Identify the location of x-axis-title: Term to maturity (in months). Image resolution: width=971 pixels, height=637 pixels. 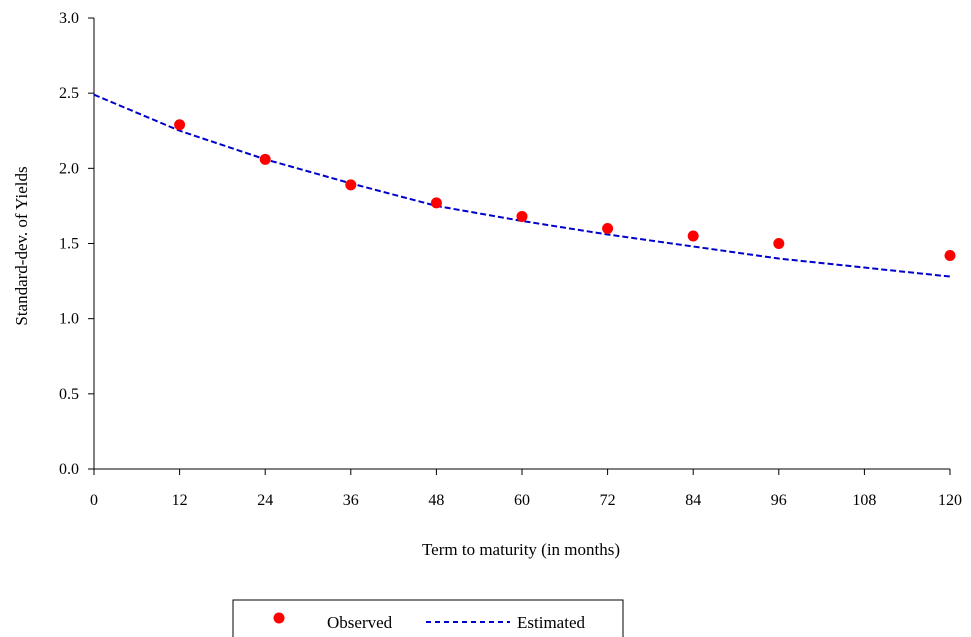
(521, 549).